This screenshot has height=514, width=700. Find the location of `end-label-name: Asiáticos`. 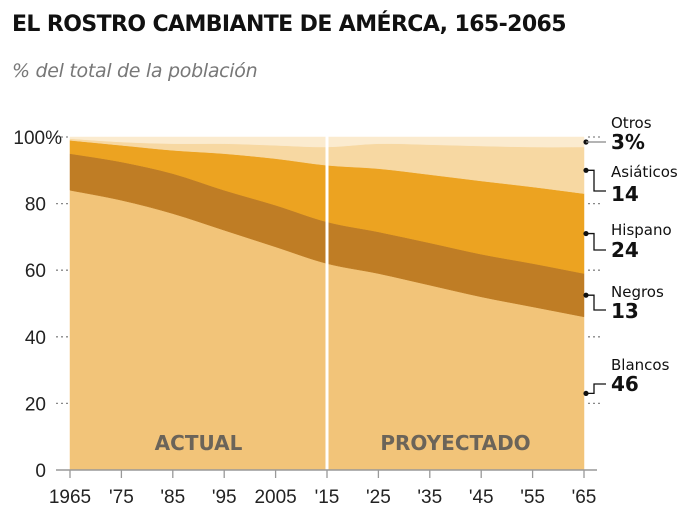

end-label-name: Asiáticos is located at coordinates (644, 172).